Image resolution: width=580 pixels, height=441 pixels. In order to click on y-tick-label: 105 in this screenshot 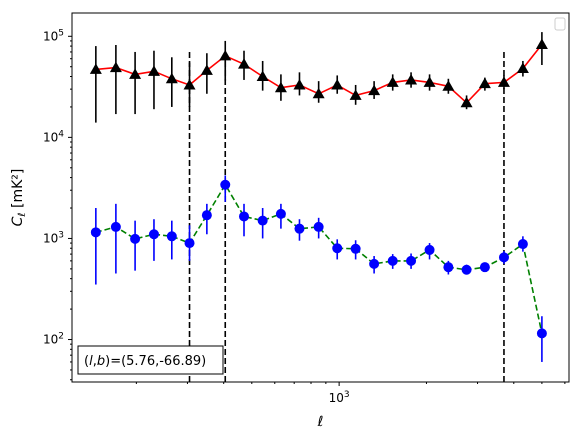, I will do `click(53, 35)`.